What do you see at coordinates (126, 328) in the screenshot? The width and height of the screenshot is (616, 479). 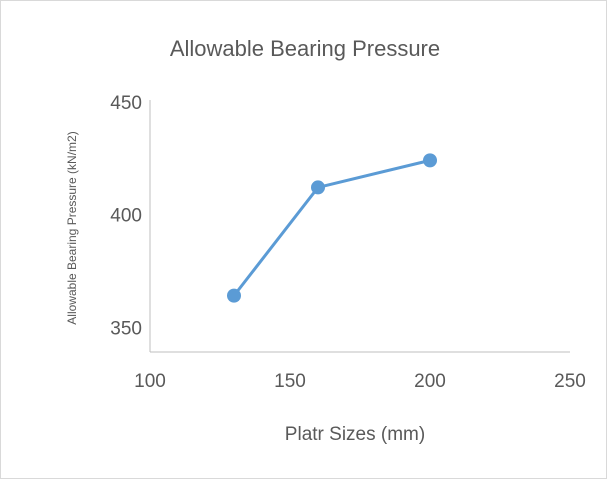 I see `y-tick-label: 350` at bounding box center [126, 328].